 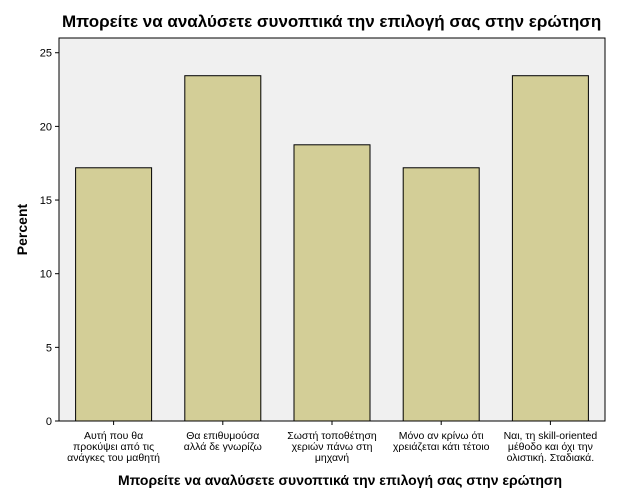 What do you see at coordinates (22, 229) in the screenshot?
I see `y-axis-label: Percent` at bounding box center [22, 229].